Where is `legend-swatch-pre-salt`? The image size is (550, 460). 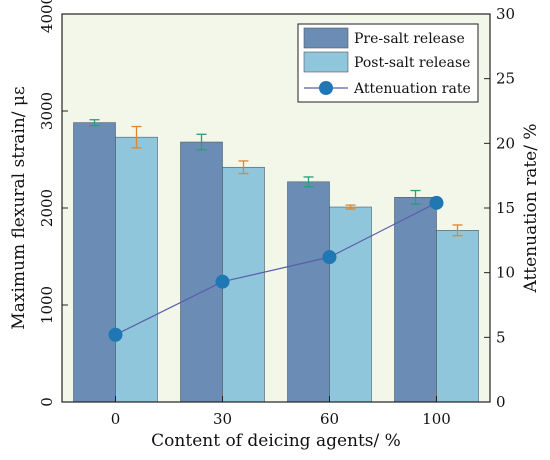 legend-swatch-pre-salt is located at coordinates (326, 38).